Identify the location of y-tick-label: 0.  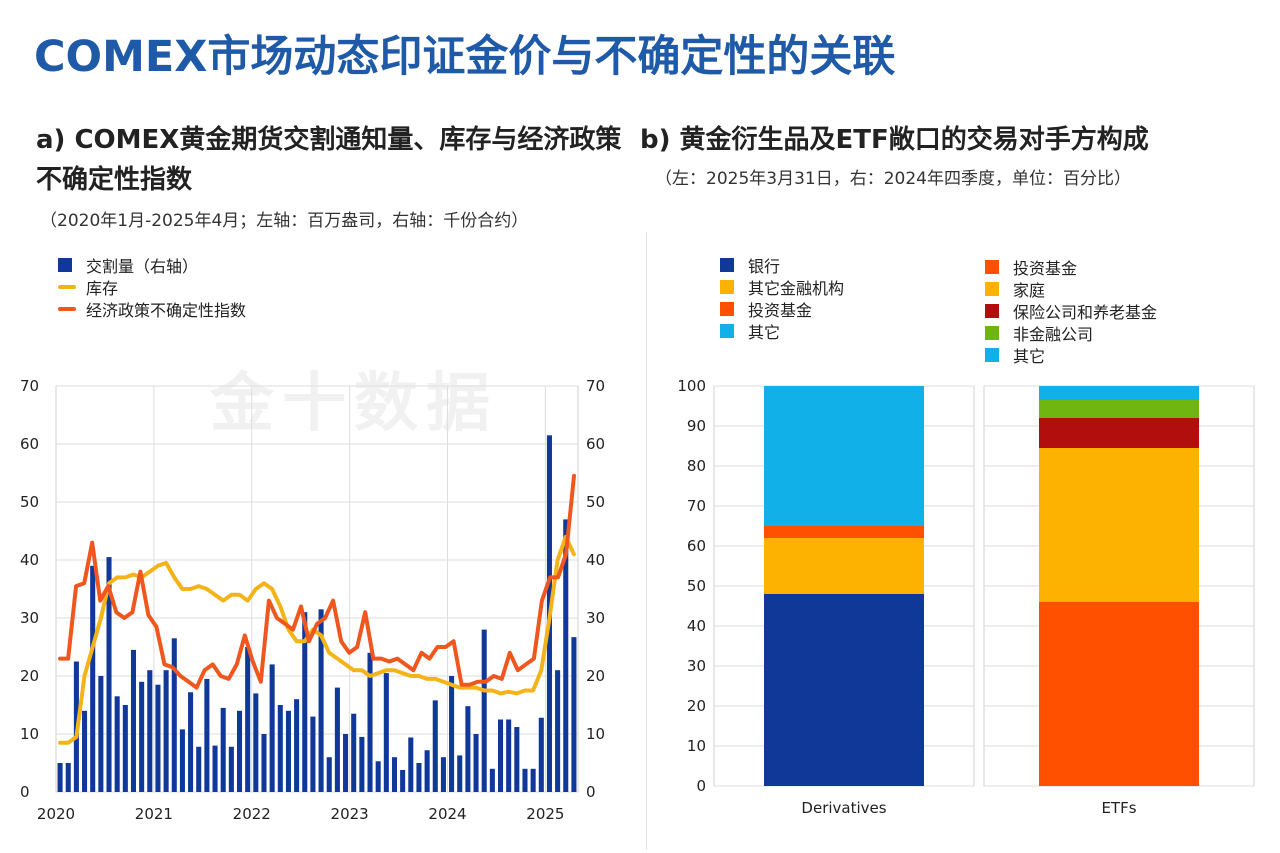
(701, 786).